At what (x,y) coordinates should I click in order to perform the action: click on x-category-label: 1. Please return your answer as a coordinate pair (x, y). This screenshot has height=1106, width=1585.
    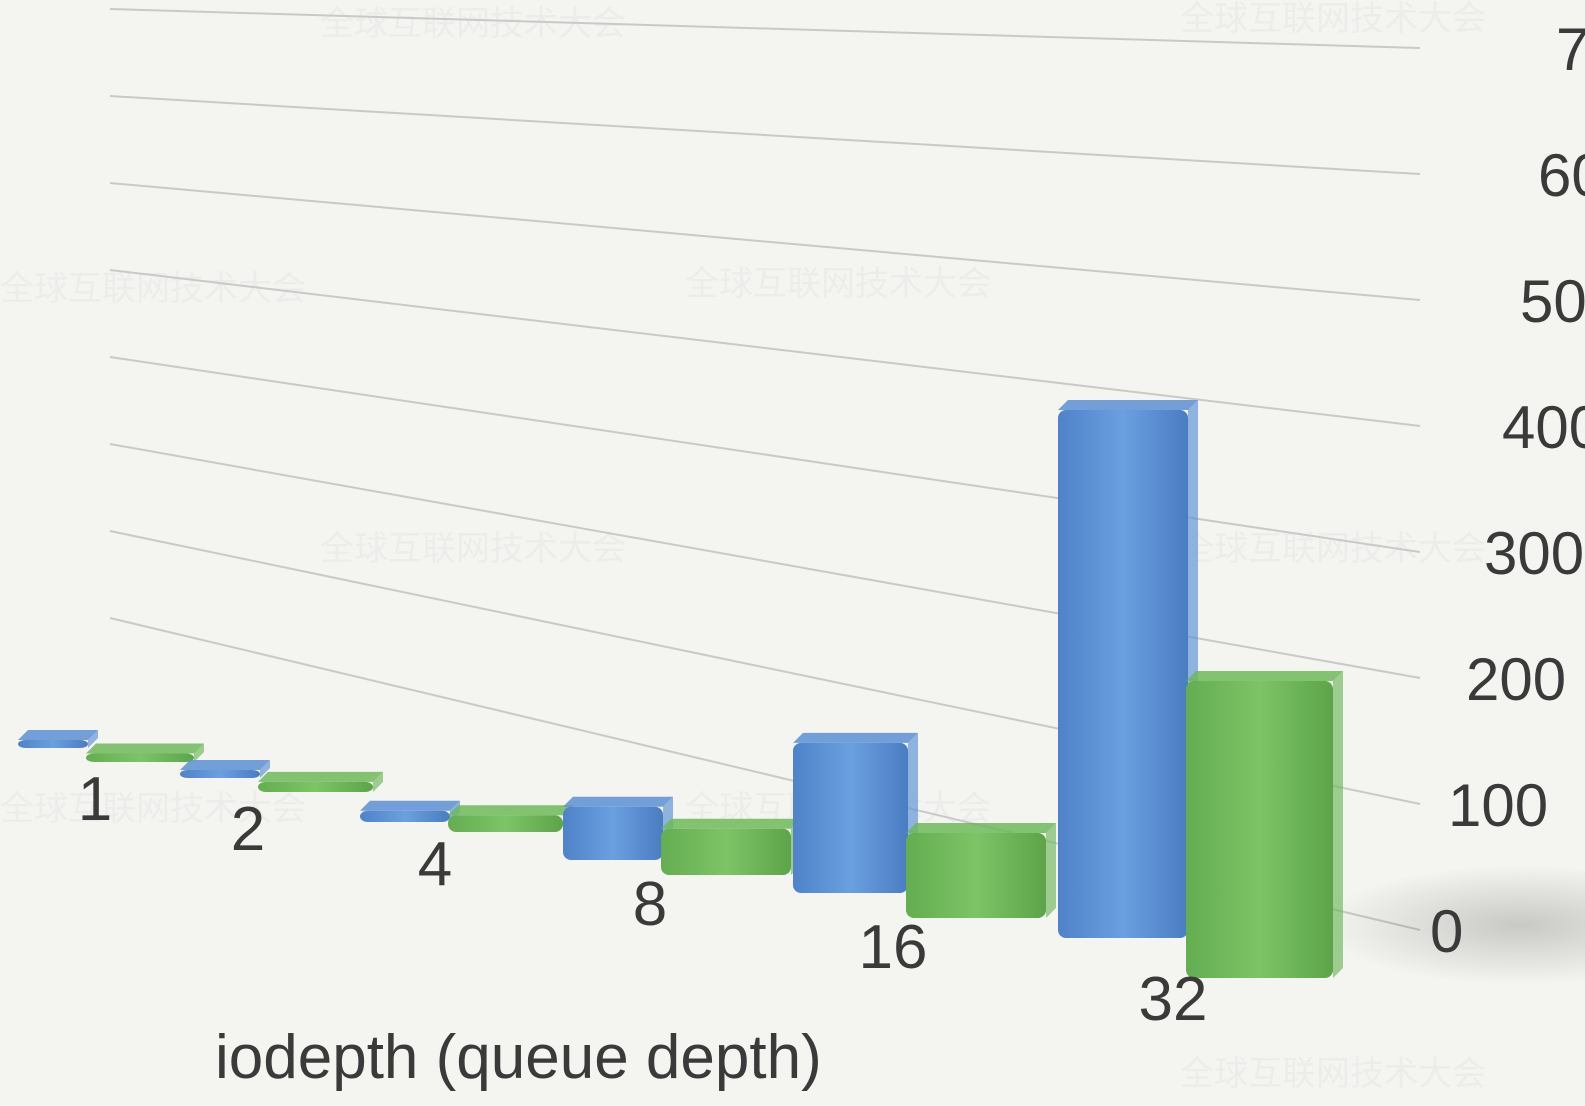
    Looking at the image, I should click on (95, 799).